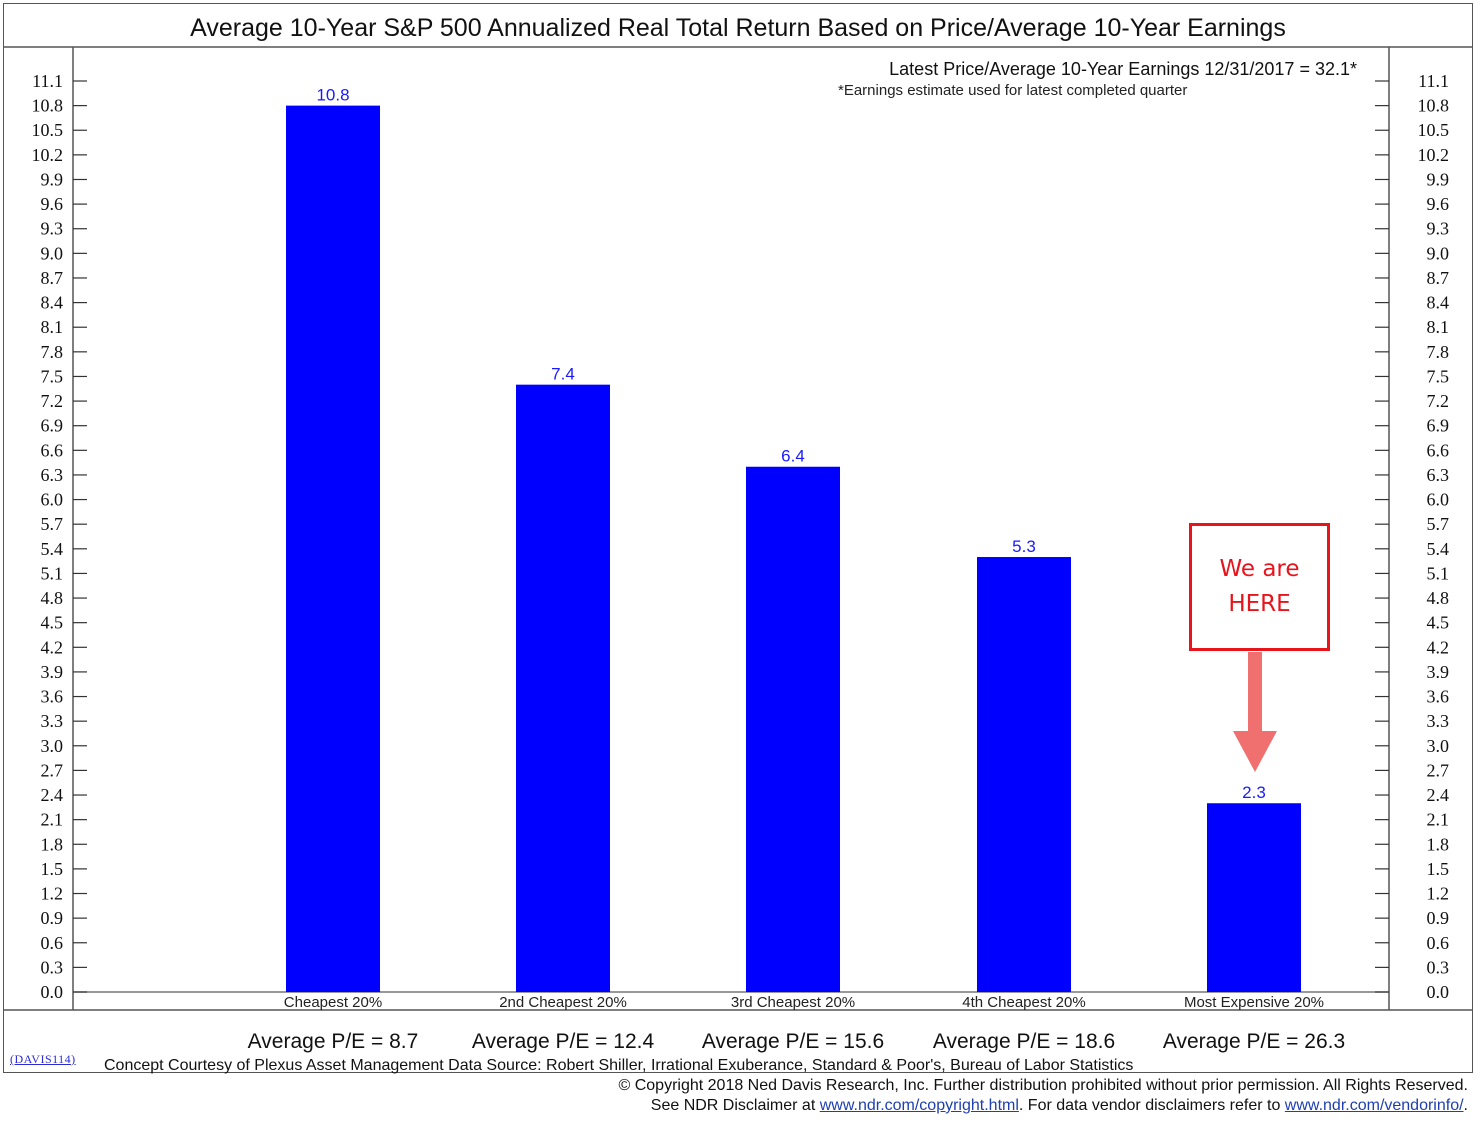 Image resolution: width=1482 pixels, height=1125 pixels. What do you see at coordinates (52, 672) in the screenshot?
I see `y-tick-label-left: 3.9` at bounding box center [52, 672].